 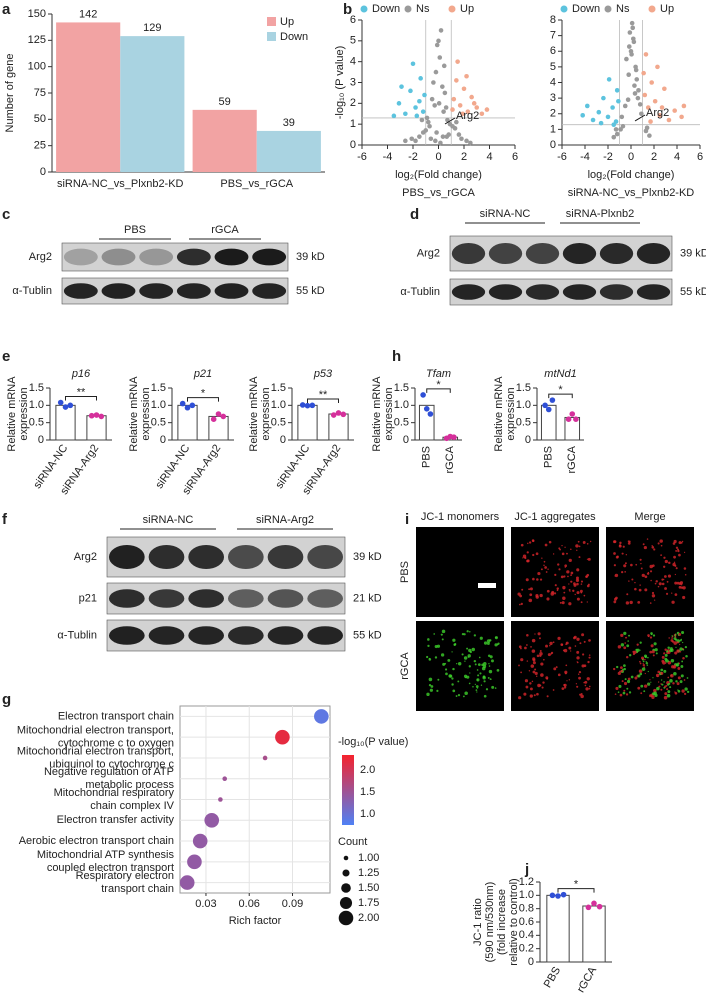 What do you see at coordinates (152, 28) in the screenshot?
I see `value-label: 129` at bounding box center [152, 28].